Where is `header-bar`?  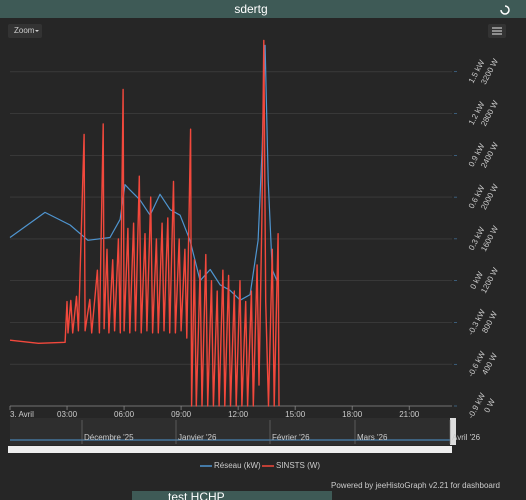
header-bar is located at coordinates (263, 9).